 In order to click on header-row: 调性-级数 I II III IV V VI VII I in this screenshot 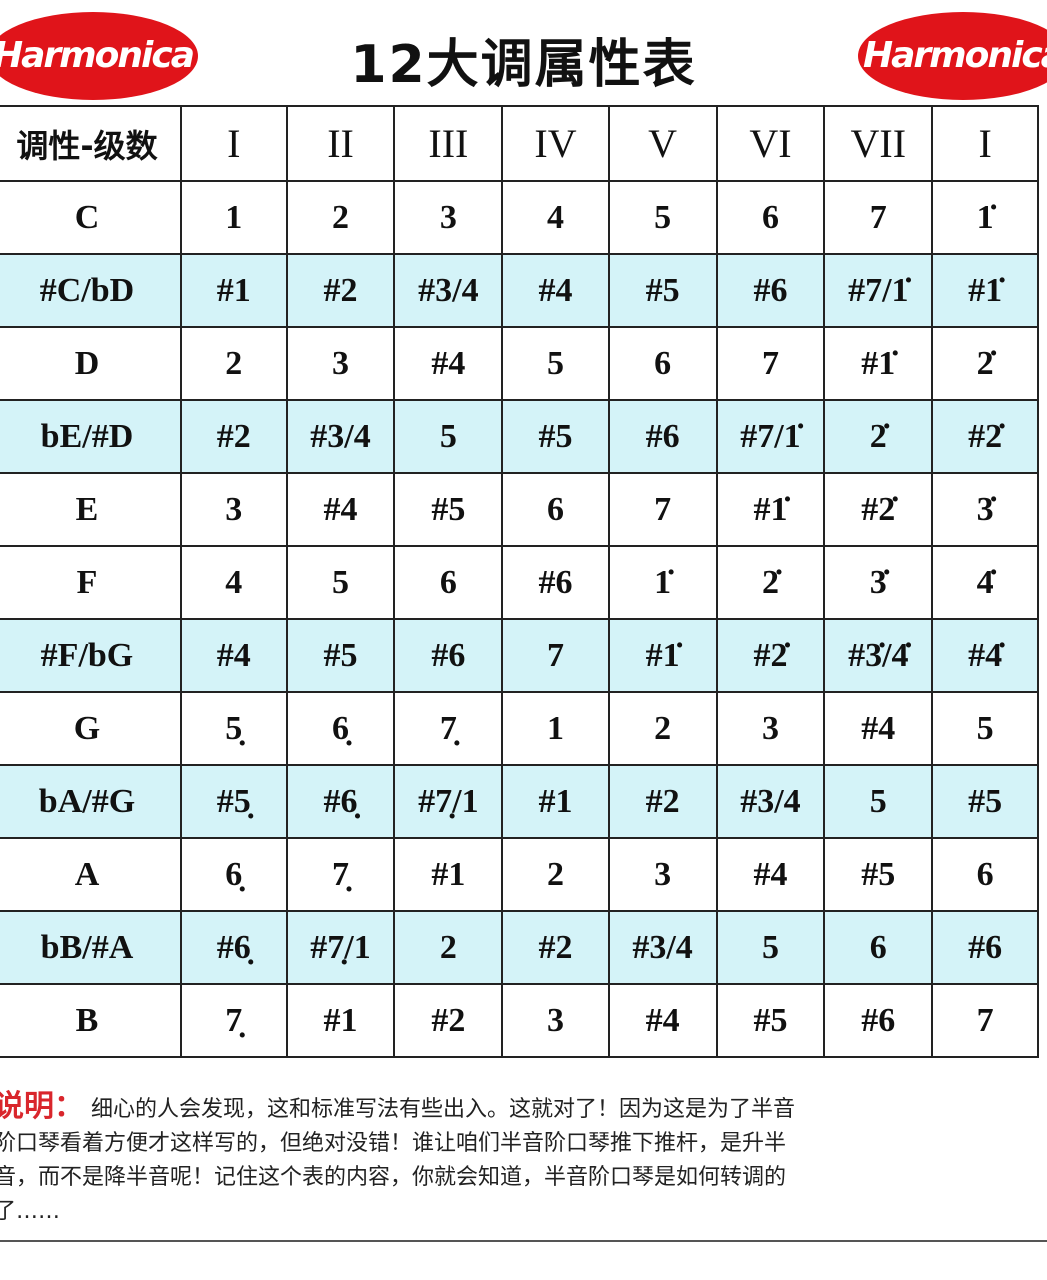, I will do `click(519, 143)`.